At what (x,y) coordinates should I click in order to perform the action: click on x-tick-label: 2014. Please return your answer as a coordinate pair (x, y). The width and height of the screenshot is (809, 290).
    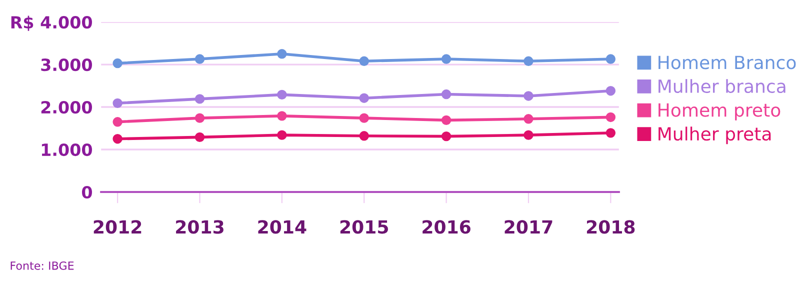
    Looking at the image, I should click on (282, 227).